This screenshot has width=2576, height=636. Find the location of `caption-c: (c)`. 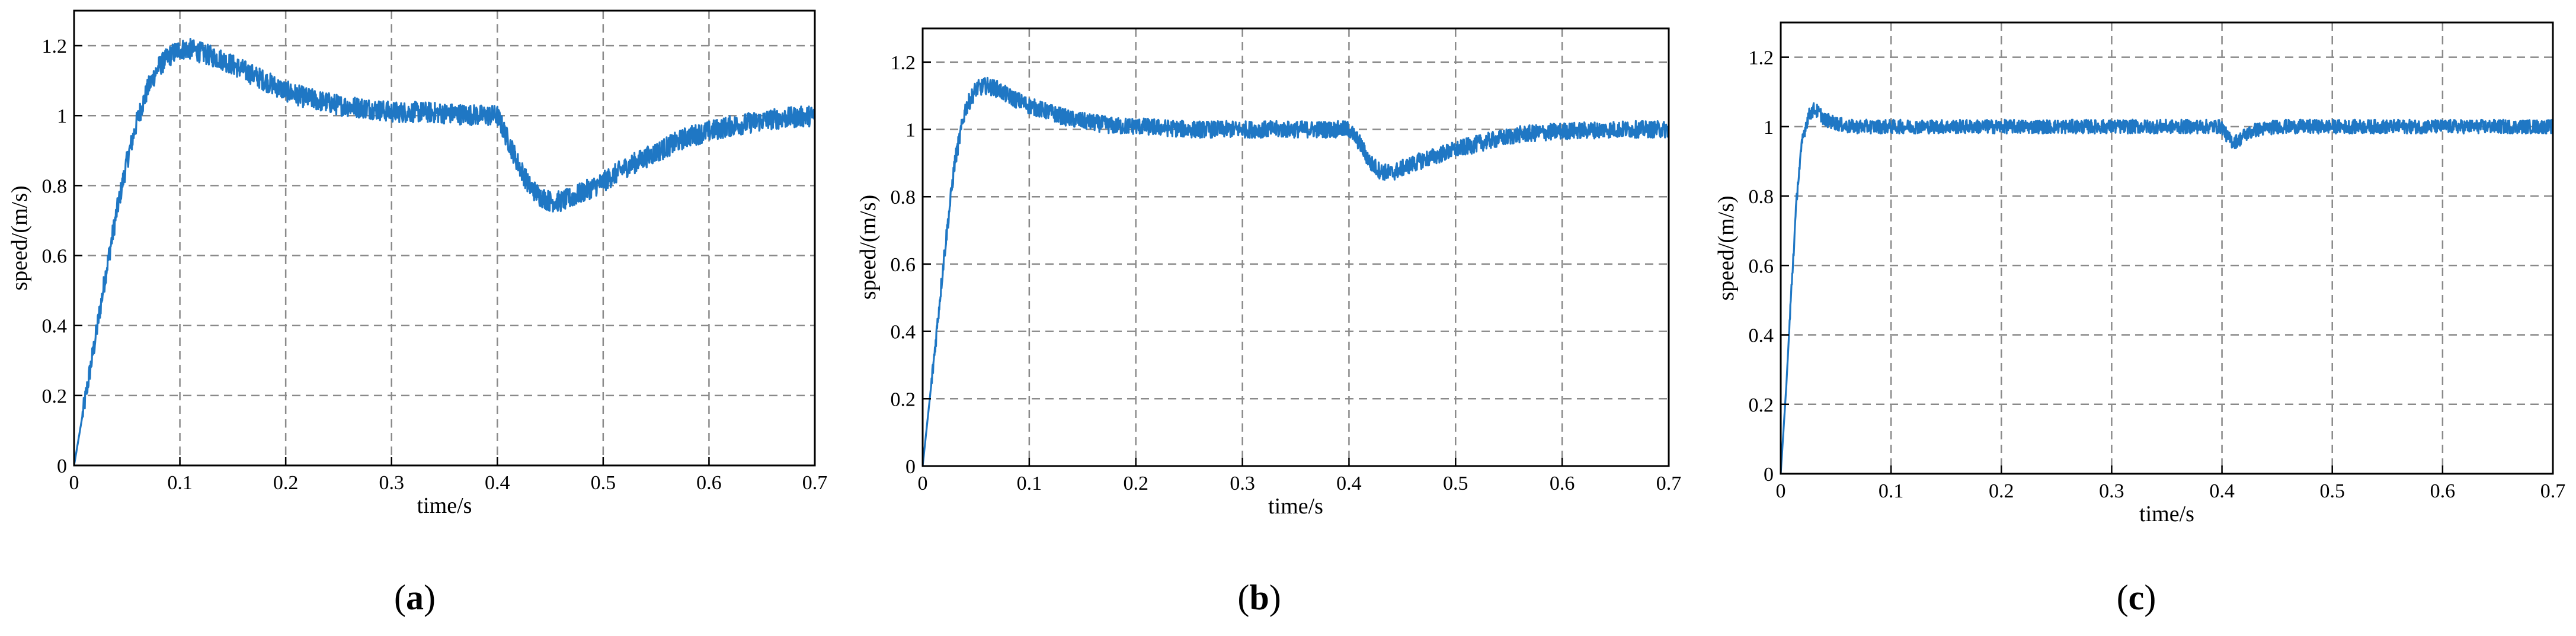

caption-c: (c) is located at coordinates (2136, 597).